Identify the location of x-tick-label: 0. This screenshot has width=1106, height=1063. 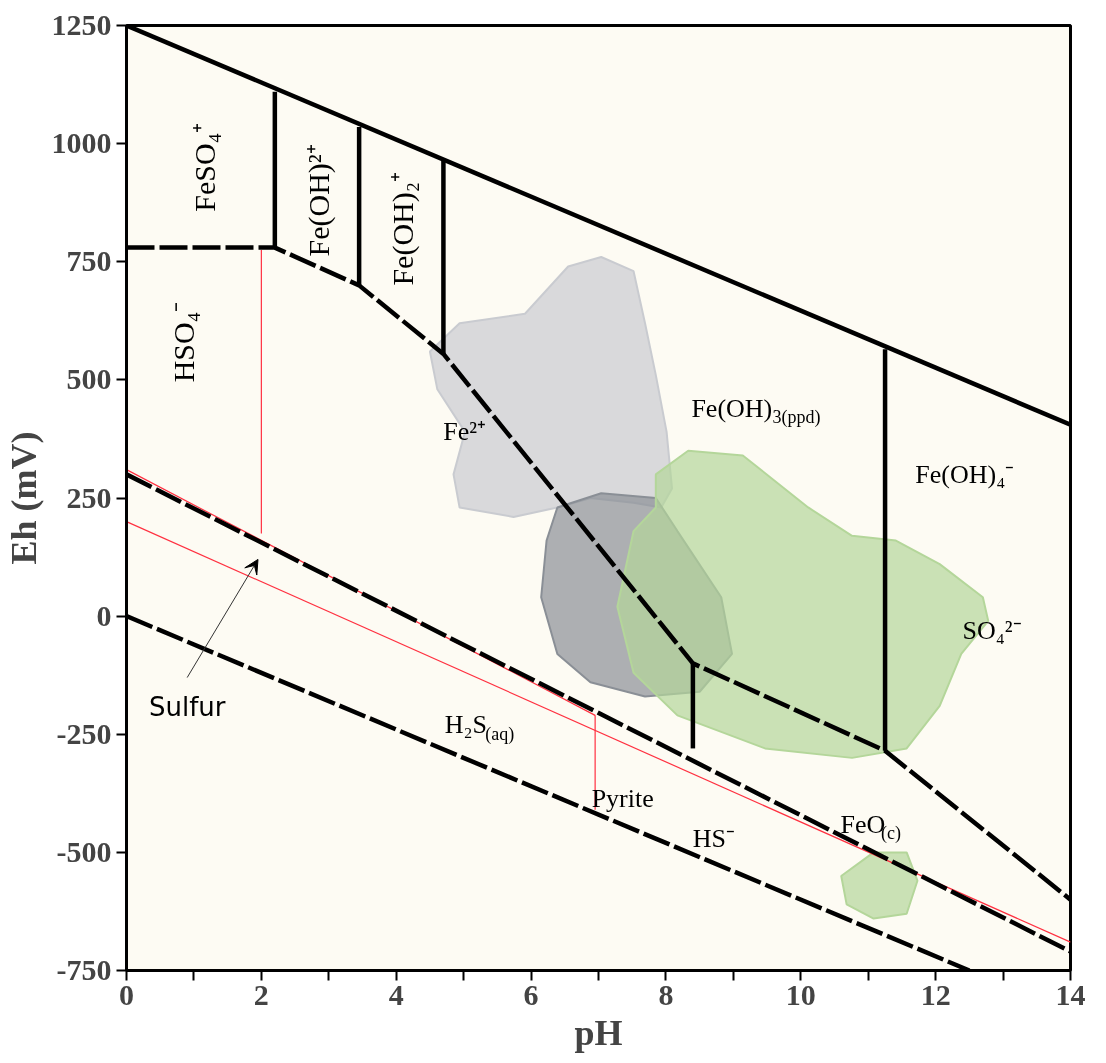
(126, 994).